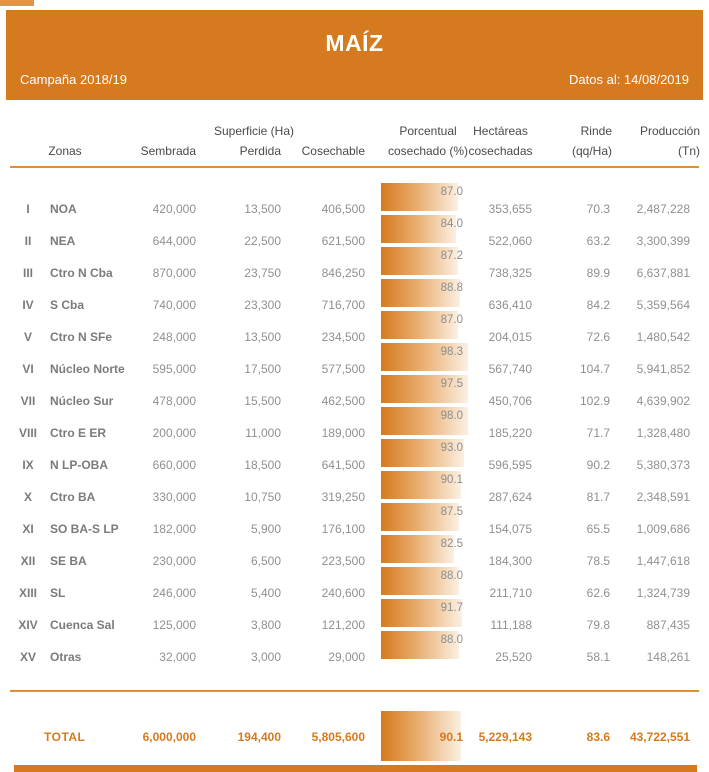  What do you see at coordinates (428, 131) in the screenshot?
I see `column-header-porcentual-line1: Porcentual` at bounding box center [428, 131].